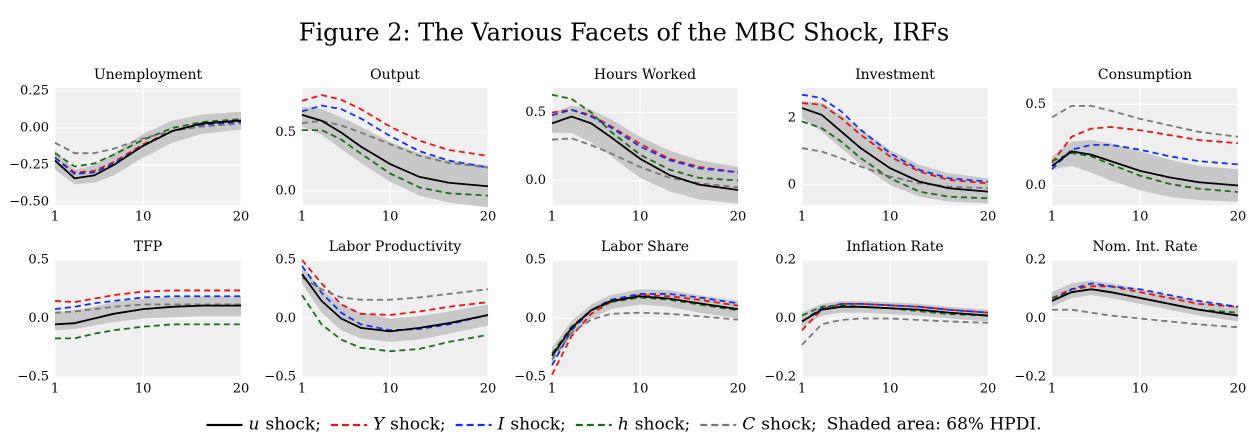 This screenshot has width=1249, height=438. I want to click on y-tick-label: 0.2, so click(785, 260).